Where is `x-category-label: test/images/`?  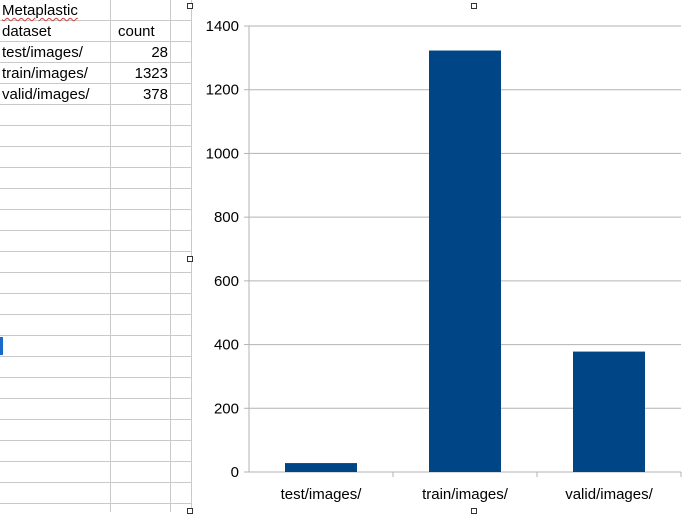
x-category-label: test/images/ is located at coordinates (322, 494).